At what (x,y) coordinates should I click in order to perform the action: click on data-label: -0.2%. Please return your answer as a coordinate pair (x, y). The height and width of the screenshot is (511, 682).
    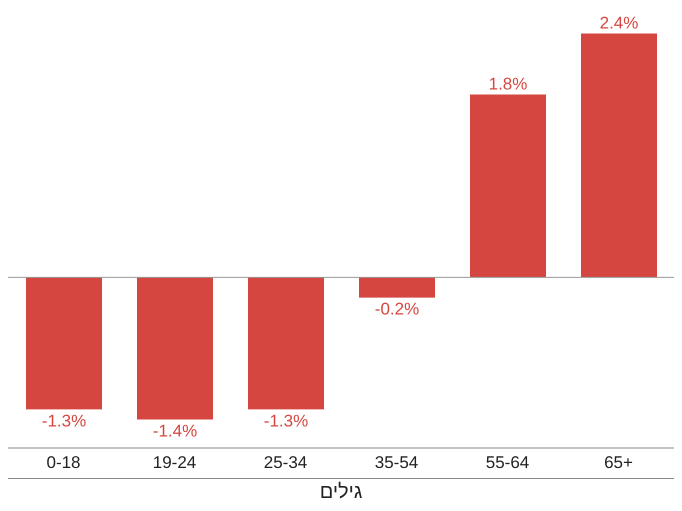
    Looking at the image, I should click on (397, 309).